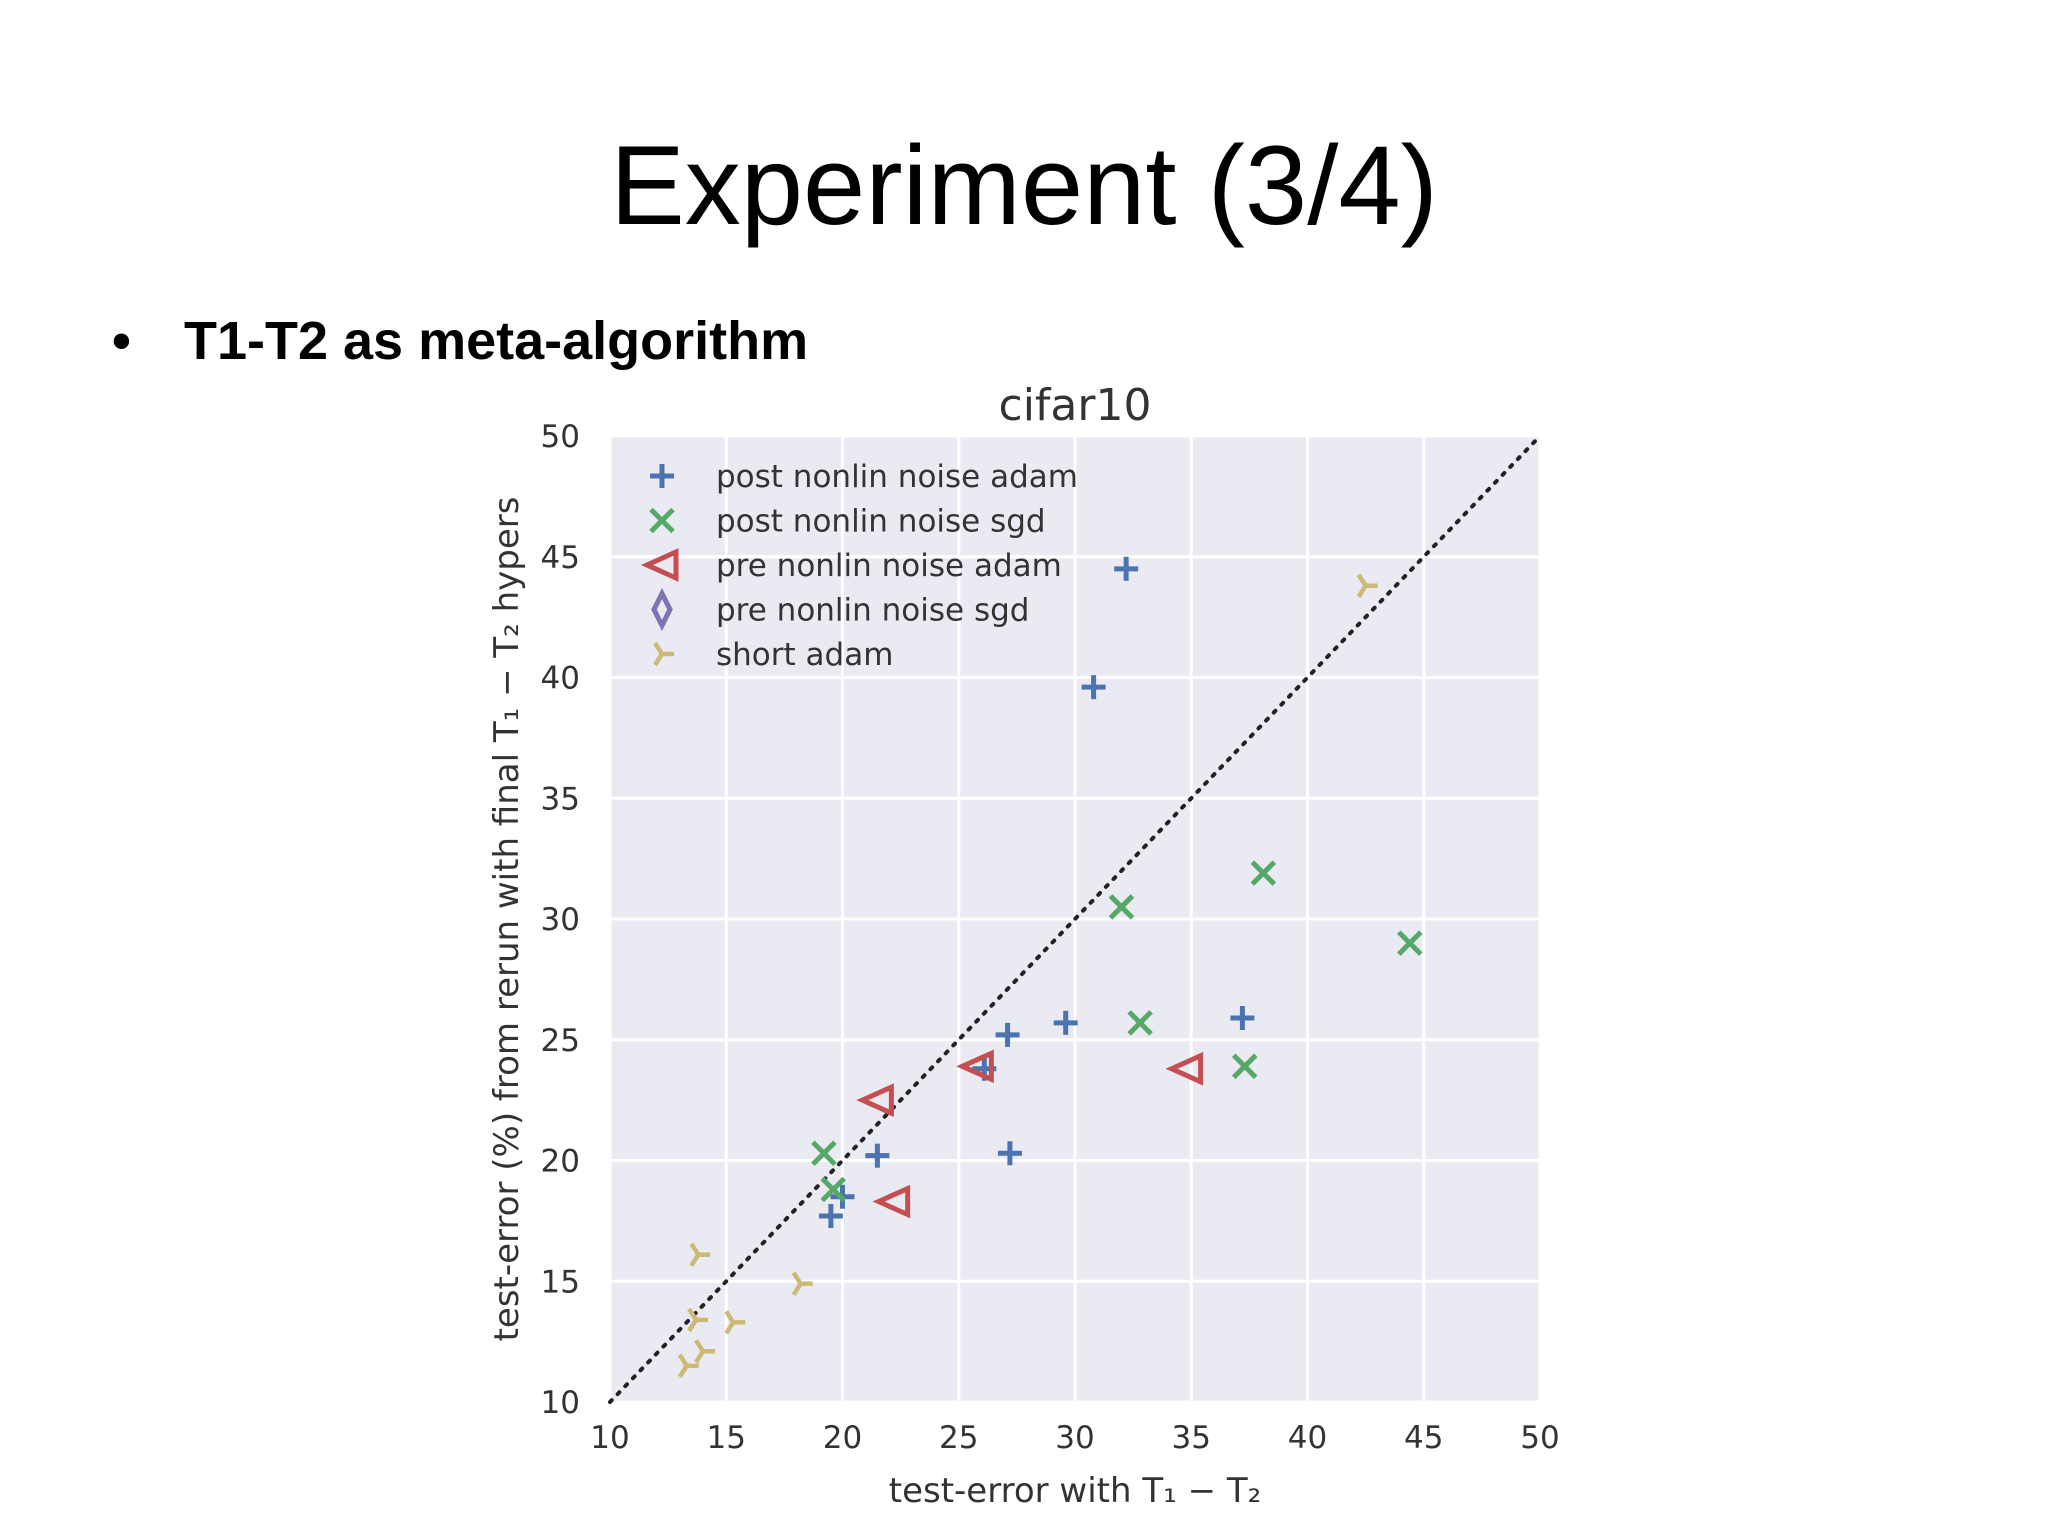 This screenshot has width=2048, height=1535. I want to click on y-tick-label: 45, so click(560, 558).